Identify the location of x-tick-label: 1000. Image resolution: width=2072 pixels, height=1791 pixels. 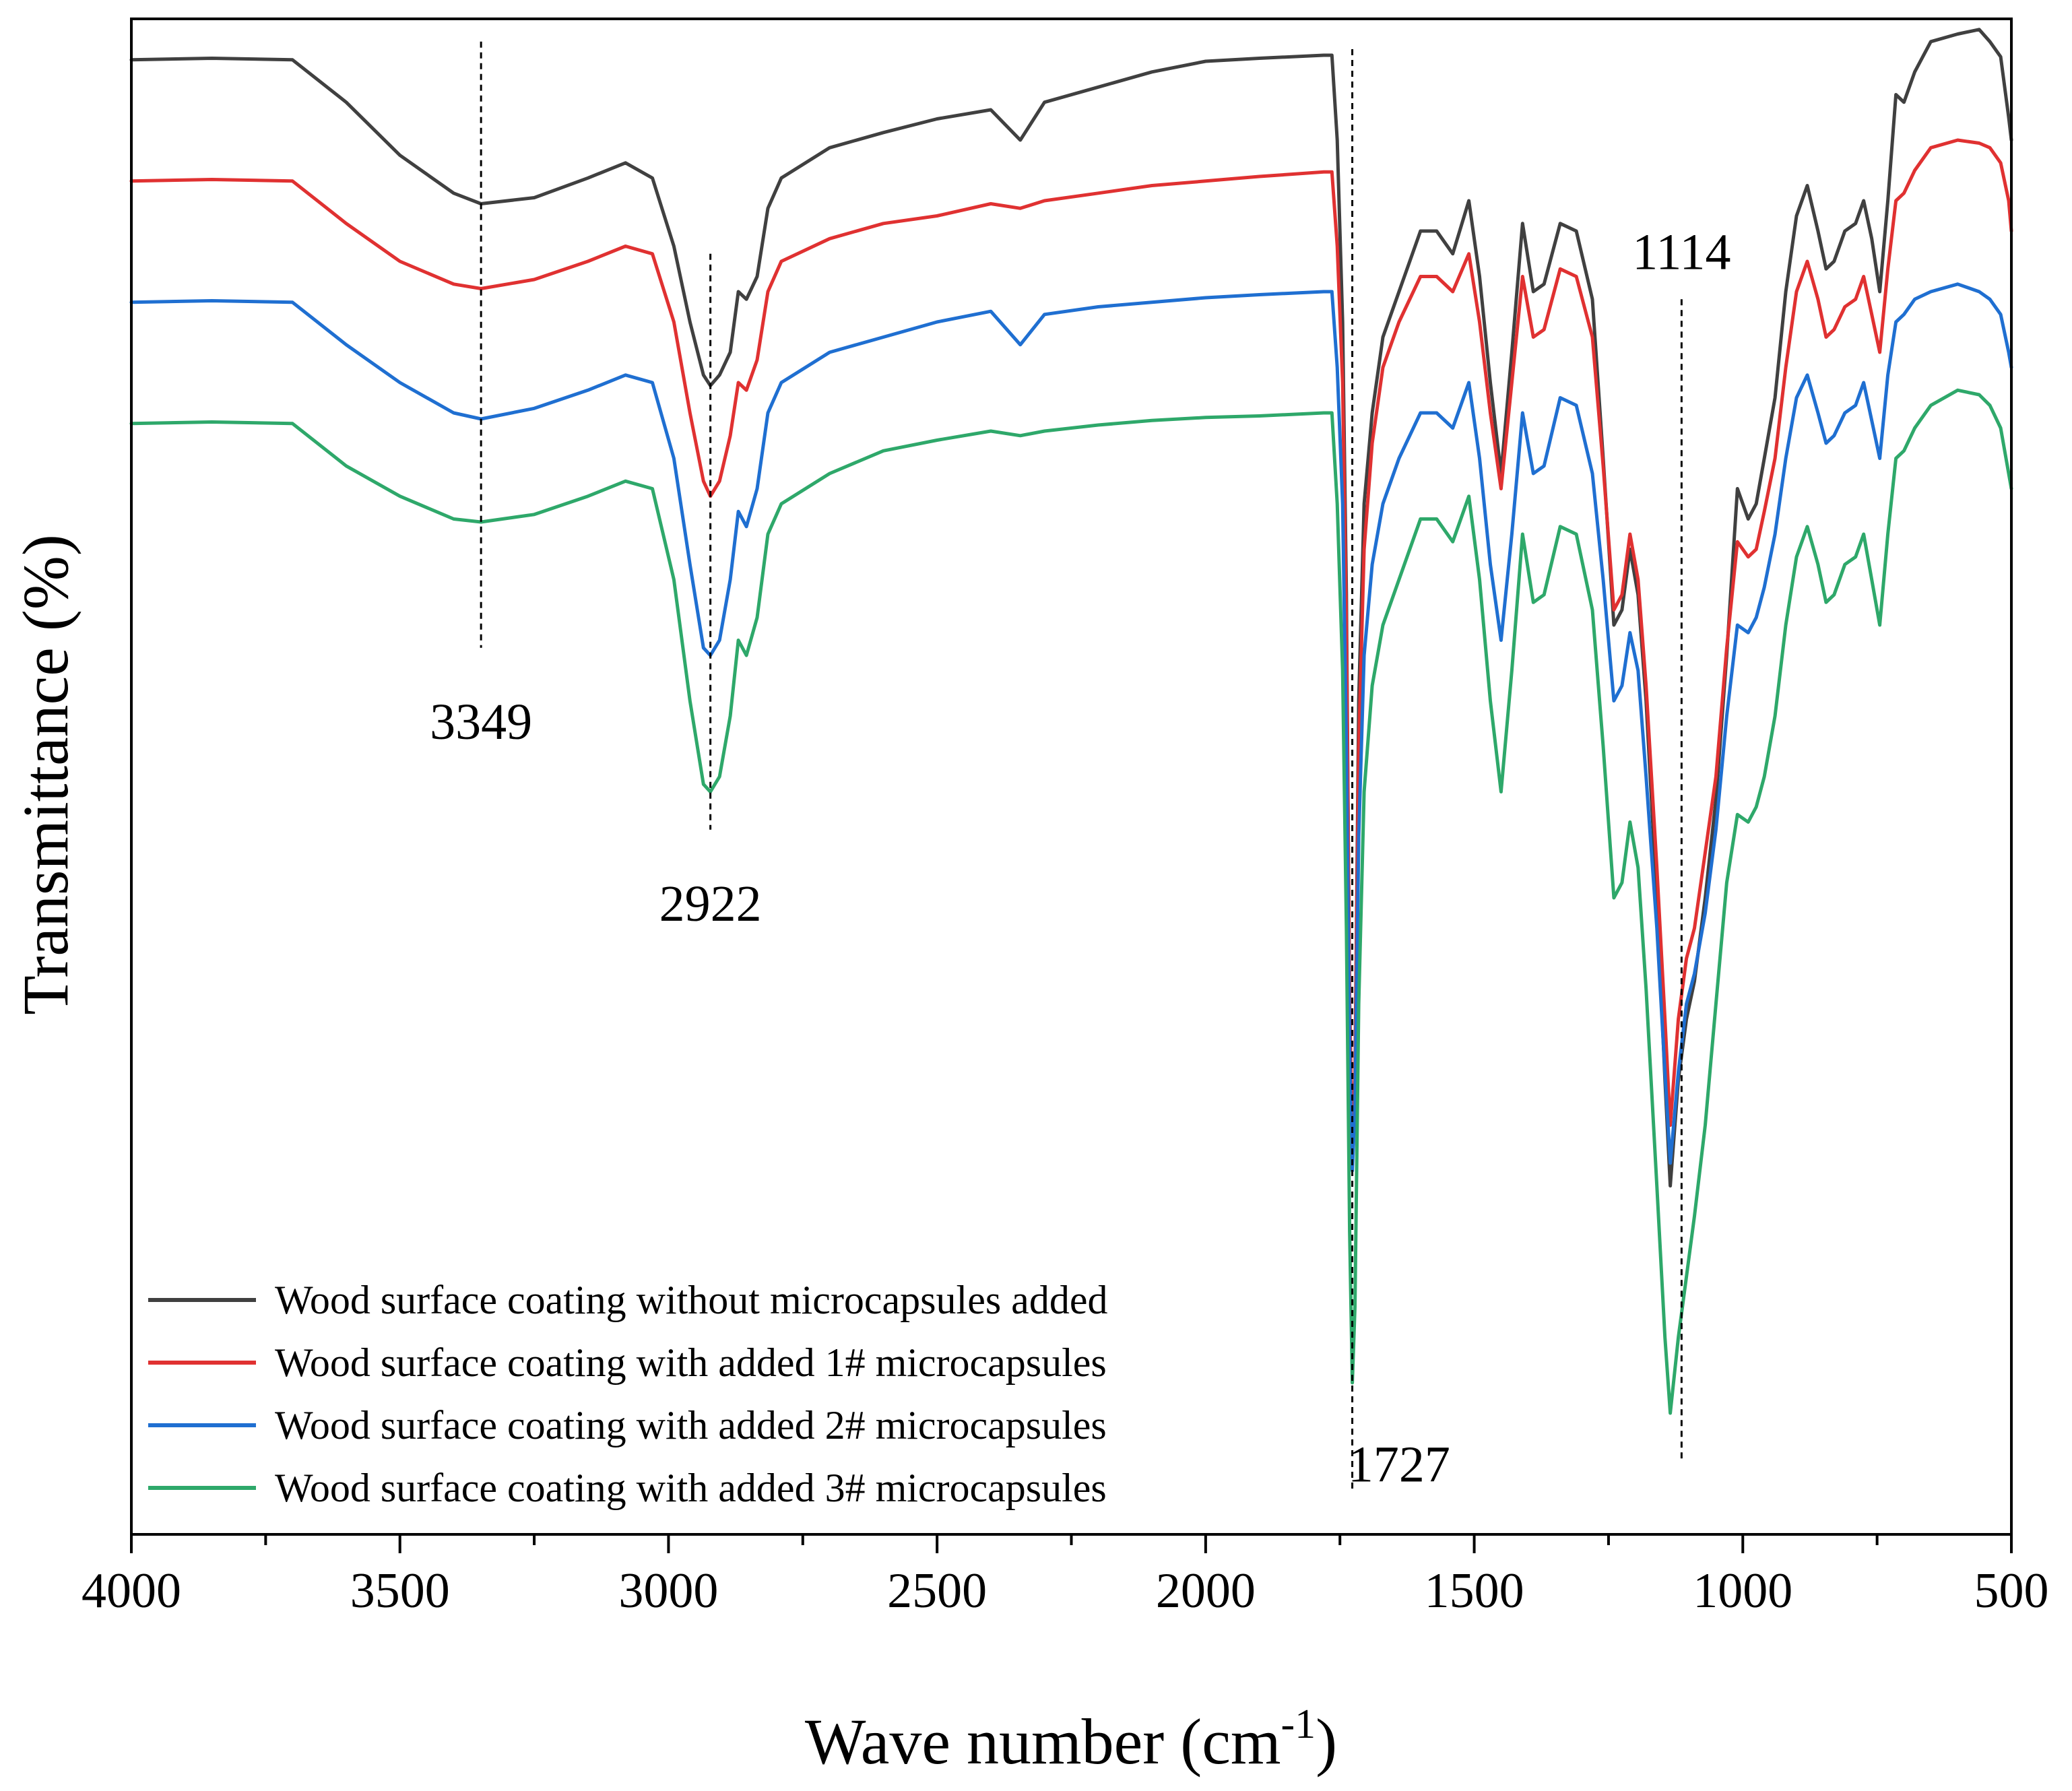
(1742, 1591).